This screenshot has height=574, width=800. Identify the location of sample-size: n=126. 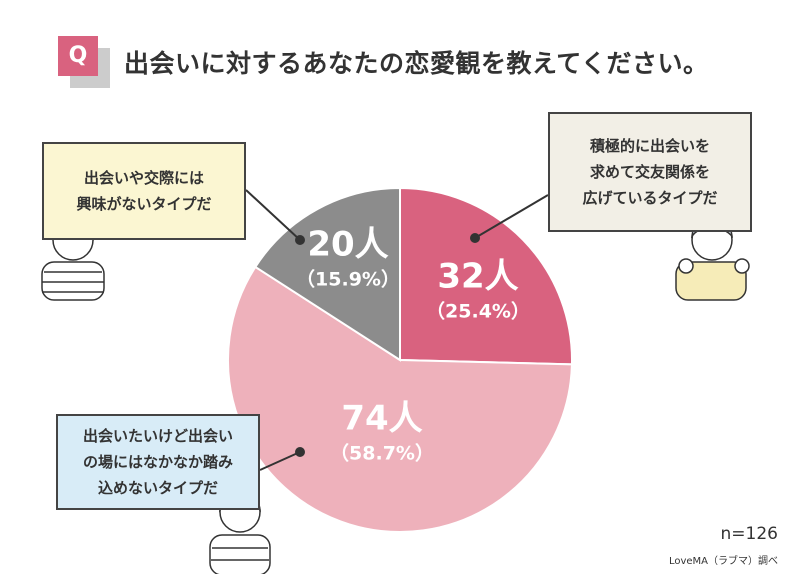
(749, 534).